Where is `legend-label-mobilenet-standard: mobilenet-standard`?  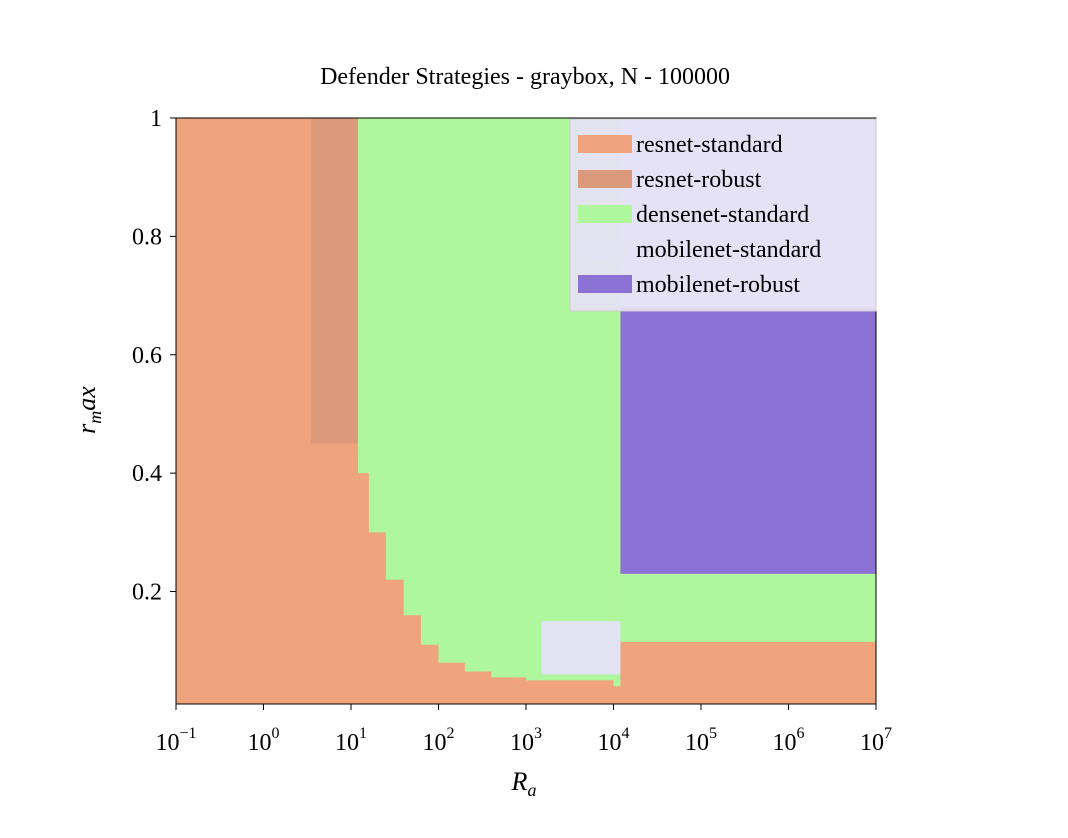 legend-label-mobilenet-standard: mobilenet-standard is located at coordinates (728, 250).